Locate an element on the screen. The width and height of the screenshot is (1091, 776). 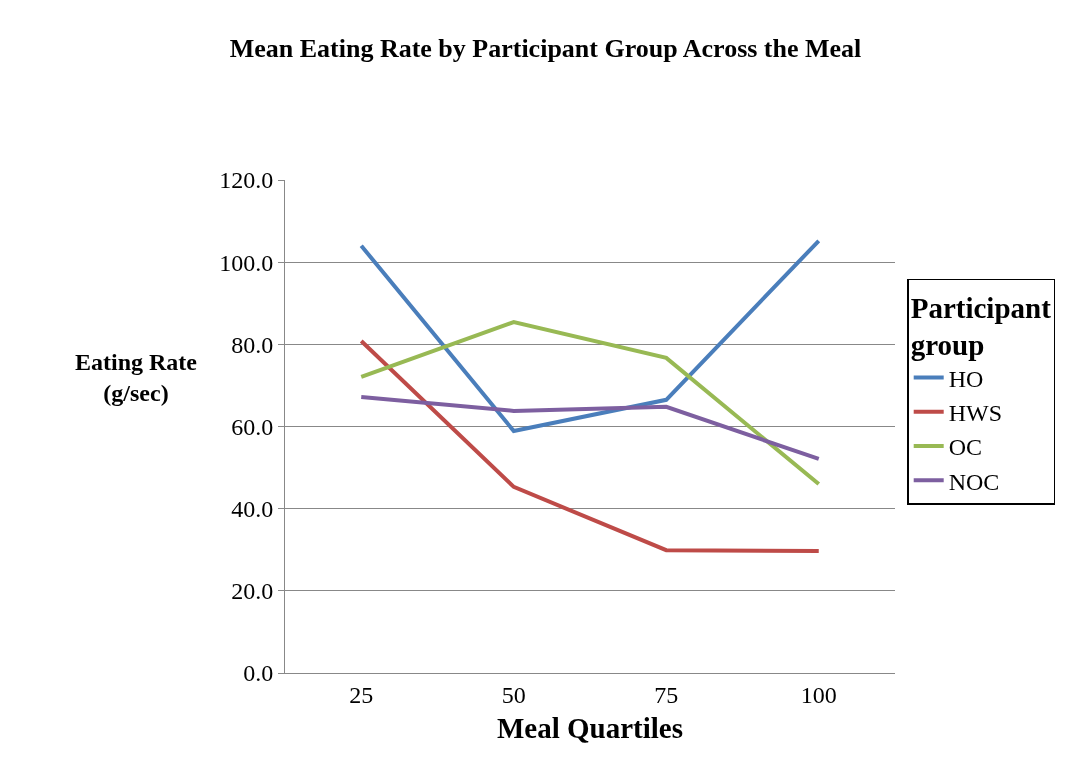
y-axis-title: Eating Rate (g/sec) is located at coordinates (136, 378).